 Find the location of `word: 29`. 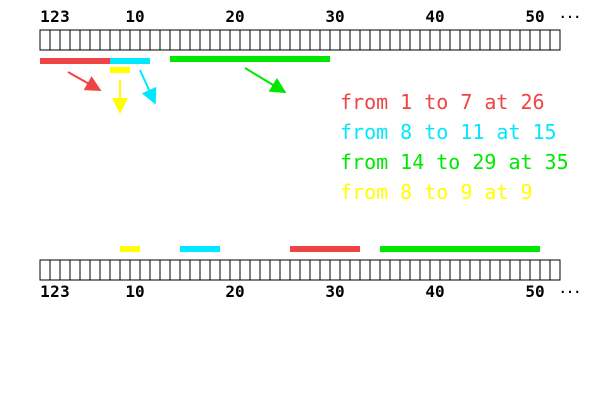

word: 29 is located at coordinates (484, 162).